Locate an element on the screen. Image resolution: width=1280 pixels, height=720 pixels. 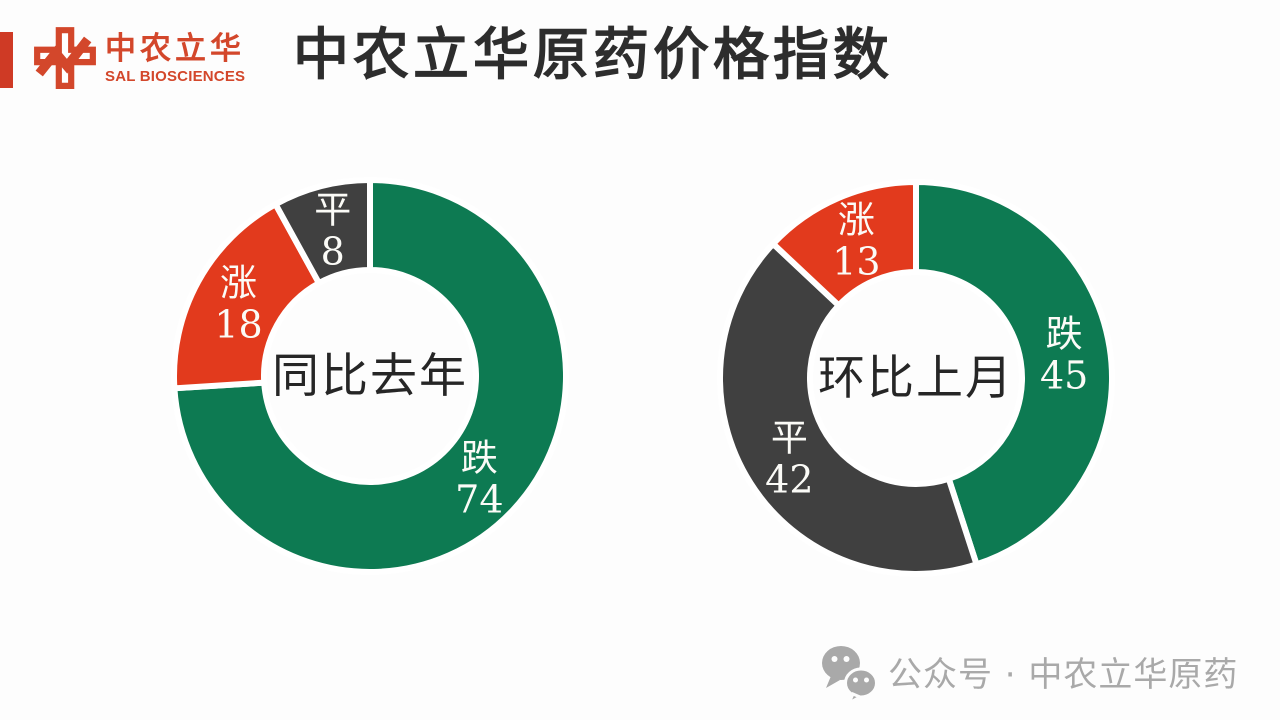
wechat-icon is located at coordinates (850, 673).